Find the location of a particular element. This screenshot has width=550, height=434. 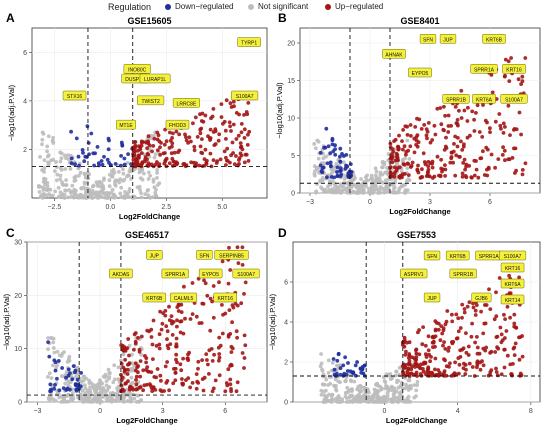

y-tick-label: 6 is located at coordinates (25, 53).